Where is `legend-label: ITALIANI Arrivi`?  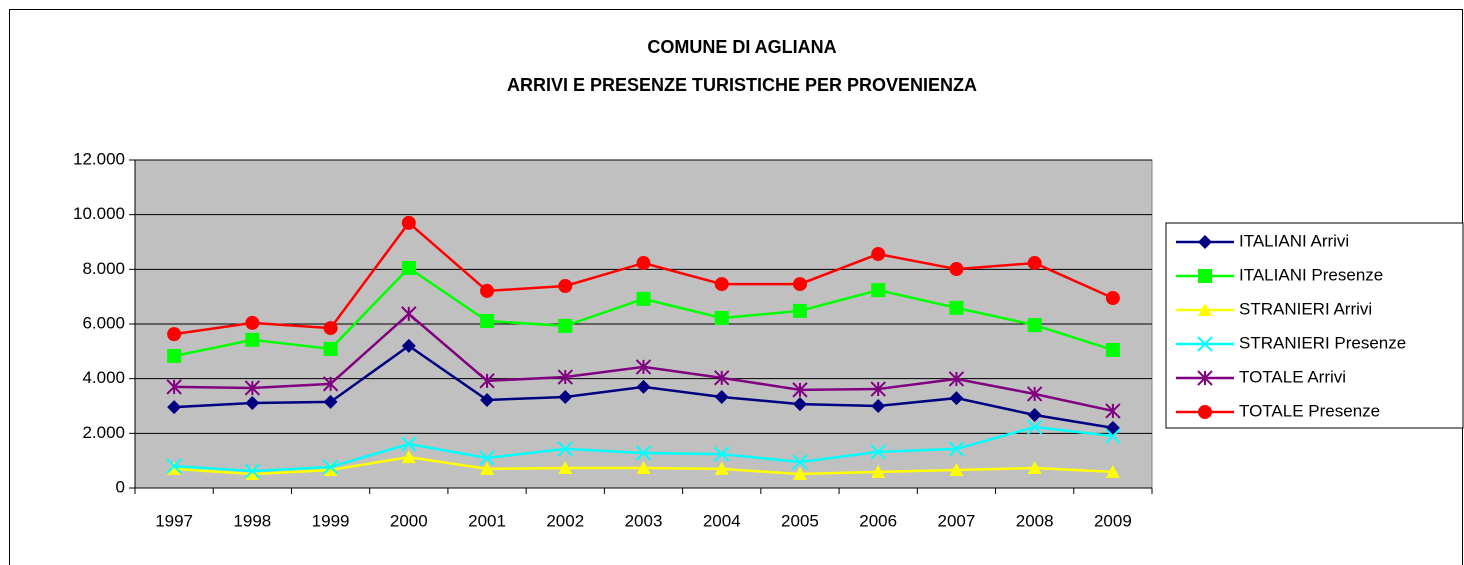
legend-label: ITALIANI Arrivi is located at coordinates (1294, 240).